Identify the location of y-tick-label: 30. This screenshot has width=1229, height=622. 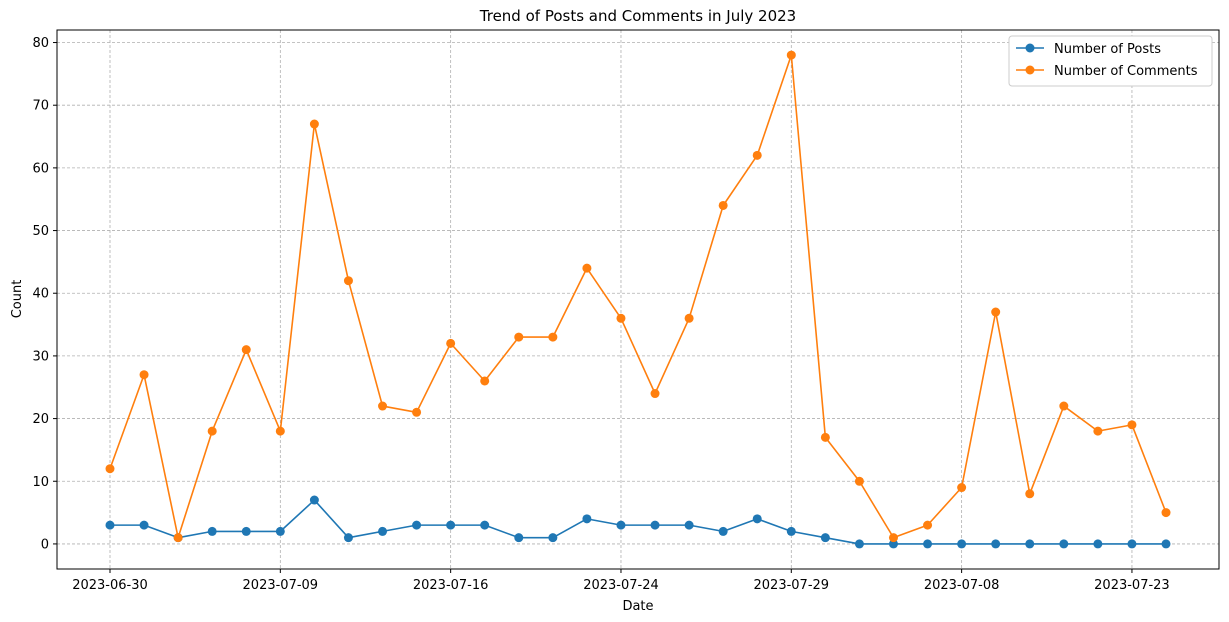
(40, 356).